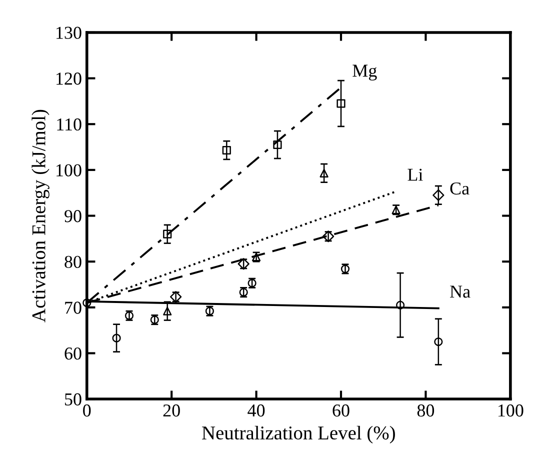 The image size is (543, 464). I want to click on y-tick-label: 60, so click(73, 353).